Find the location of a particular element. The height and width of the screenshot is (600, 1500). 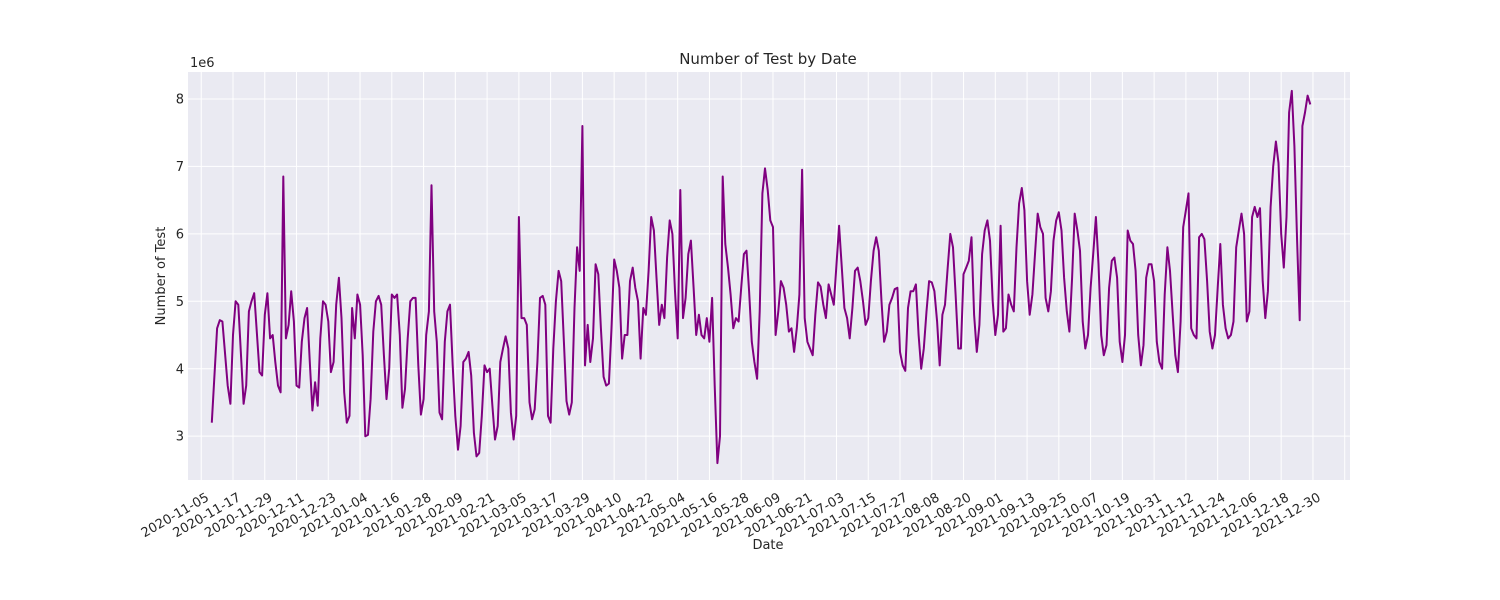

chart-title: Number of Test by Date is located at coordinates (768, 59).